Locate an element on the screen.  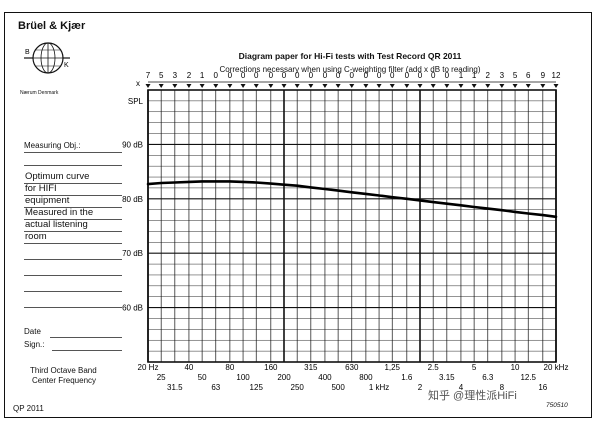
correction-value: 9 is located at coordinates (543, 75).